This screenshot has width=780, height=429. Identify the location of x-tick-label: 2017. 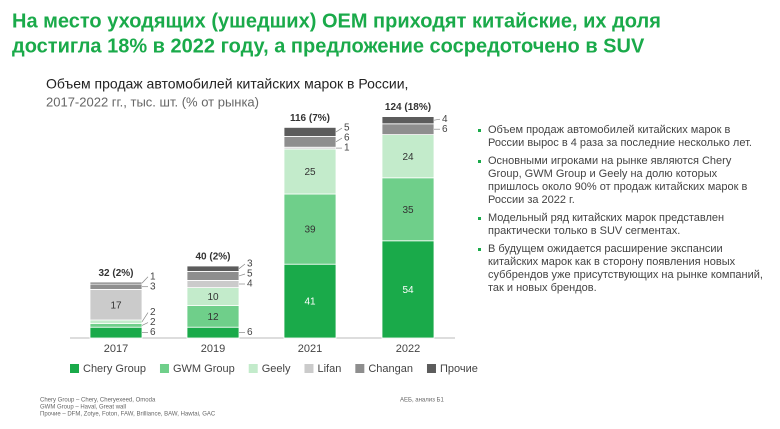
(116, 349).